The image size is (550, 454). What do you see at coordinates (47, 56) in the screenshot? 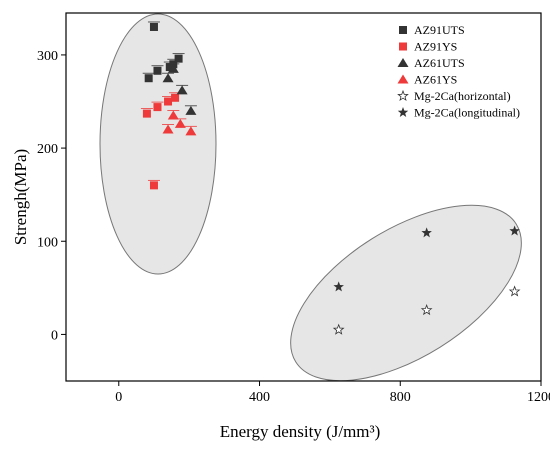
I see `y-tick-label-300: 300` at bounding box center [47, 56].